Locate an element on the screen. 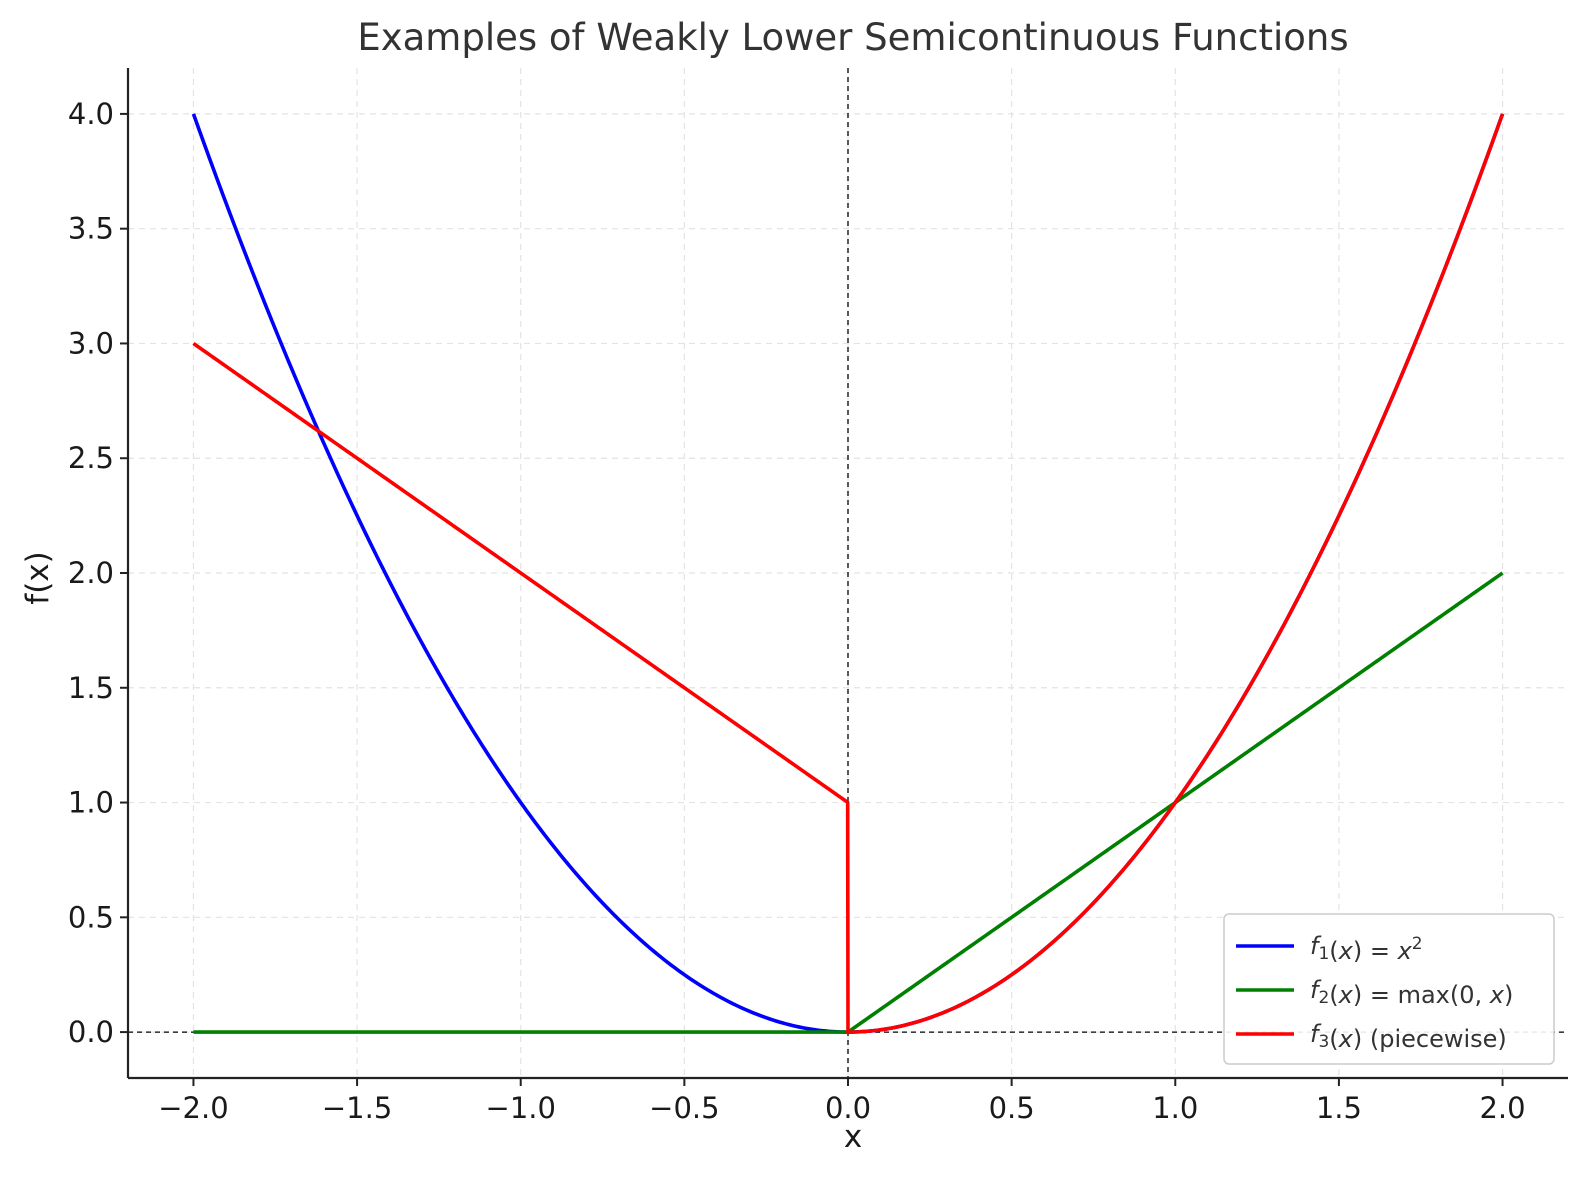  x-tick-label-2: −1.0 is located at coordinates (521, 1108).